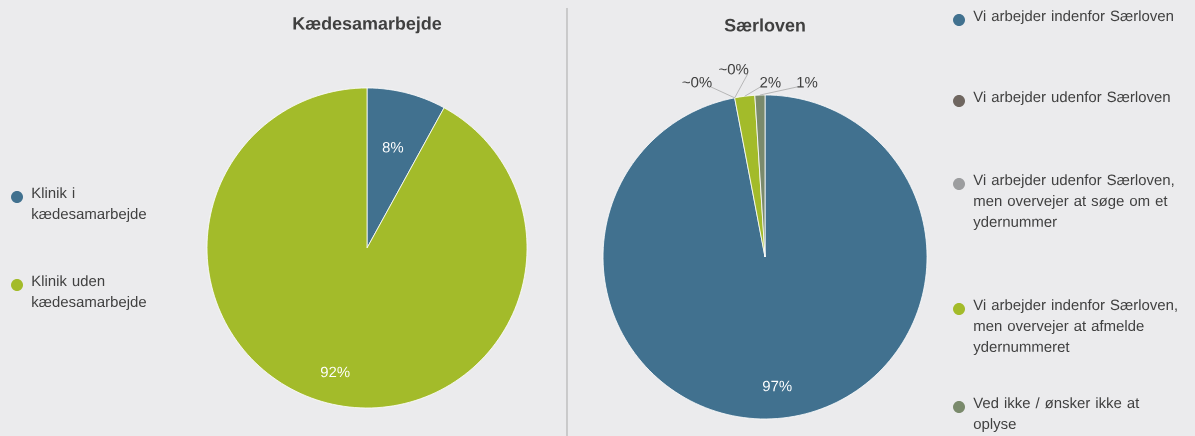 This screenshot has height=436, width=1195. What do you see at coordinates (1075, 326) in the screenshot?
I see `legend-label: Vi arbejder indenfor Særloven, men overvejer at afmelde ydernummeret` at bounding box center [1075, 326].